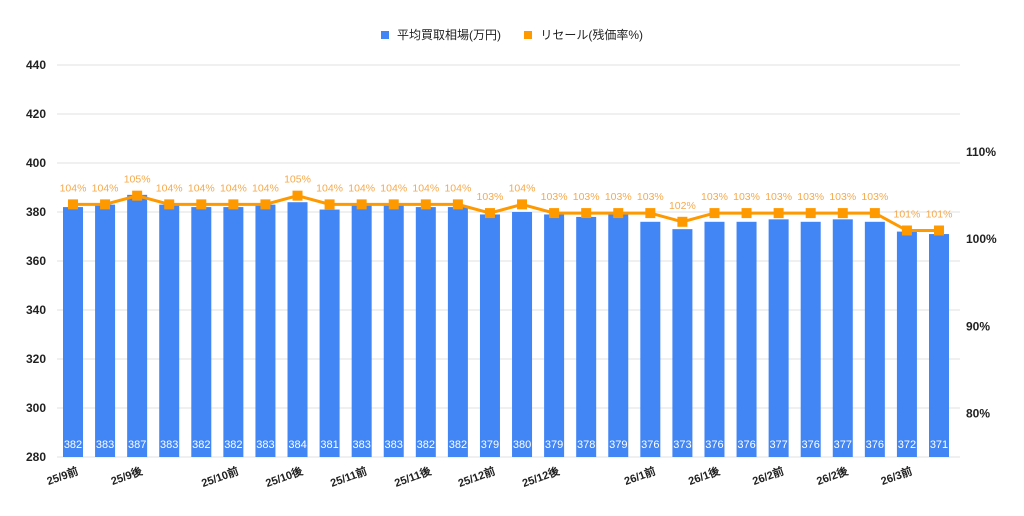 The height and width of the screenshot is (516, 1024). Describe the element at coordinates (682, 206) in the screenshot. I see `line-value-label: 102%` at that location.